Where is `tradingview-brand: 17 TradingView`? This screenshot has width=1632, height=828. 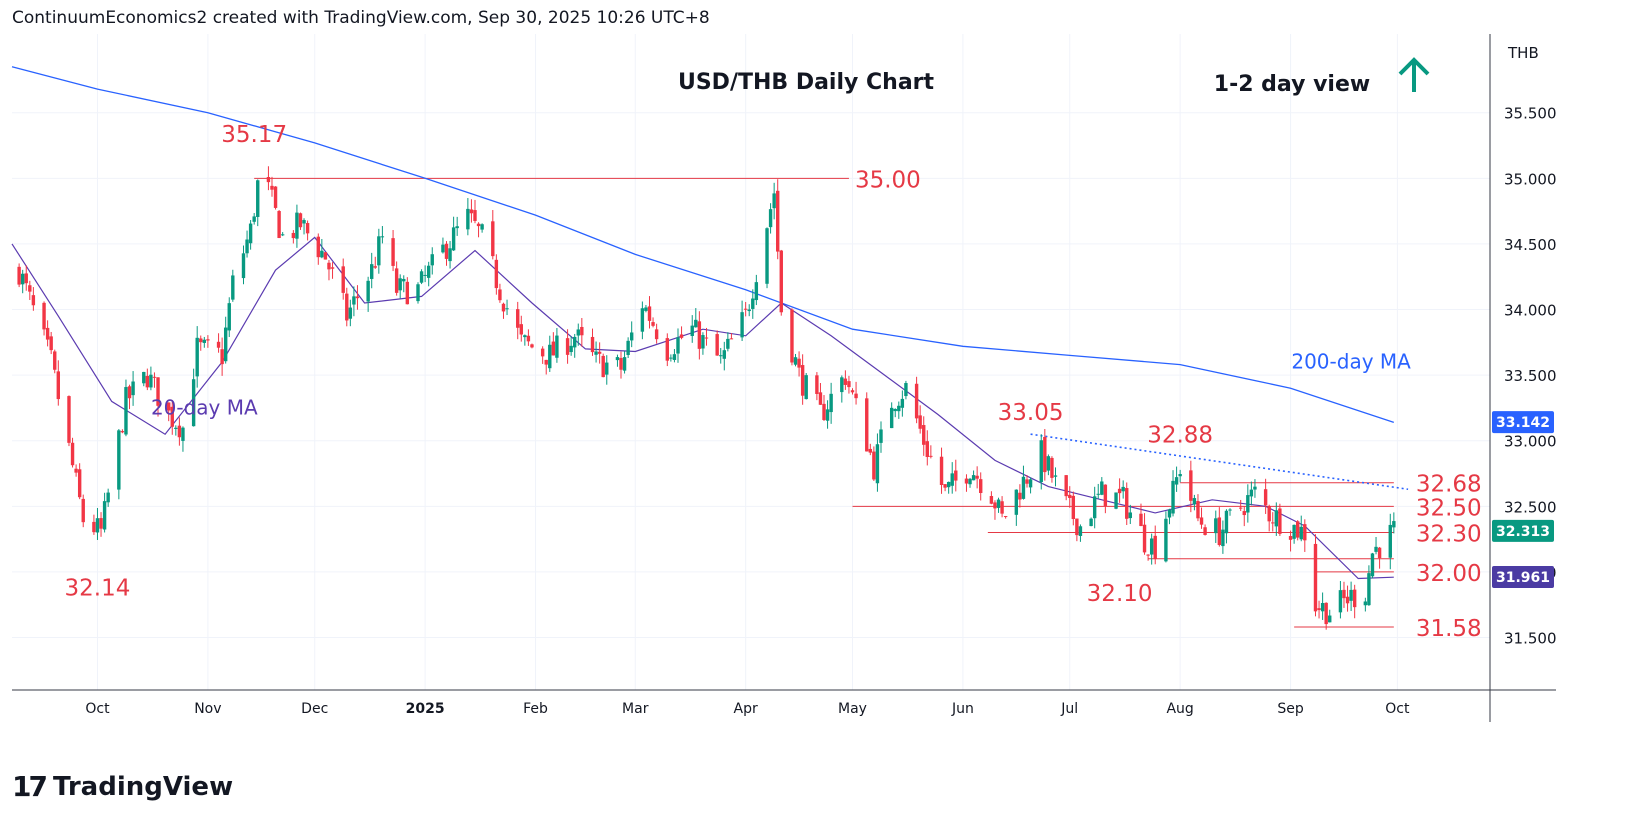
tradingview-brand: 17 TradingView is located at coordinates (122, 786).